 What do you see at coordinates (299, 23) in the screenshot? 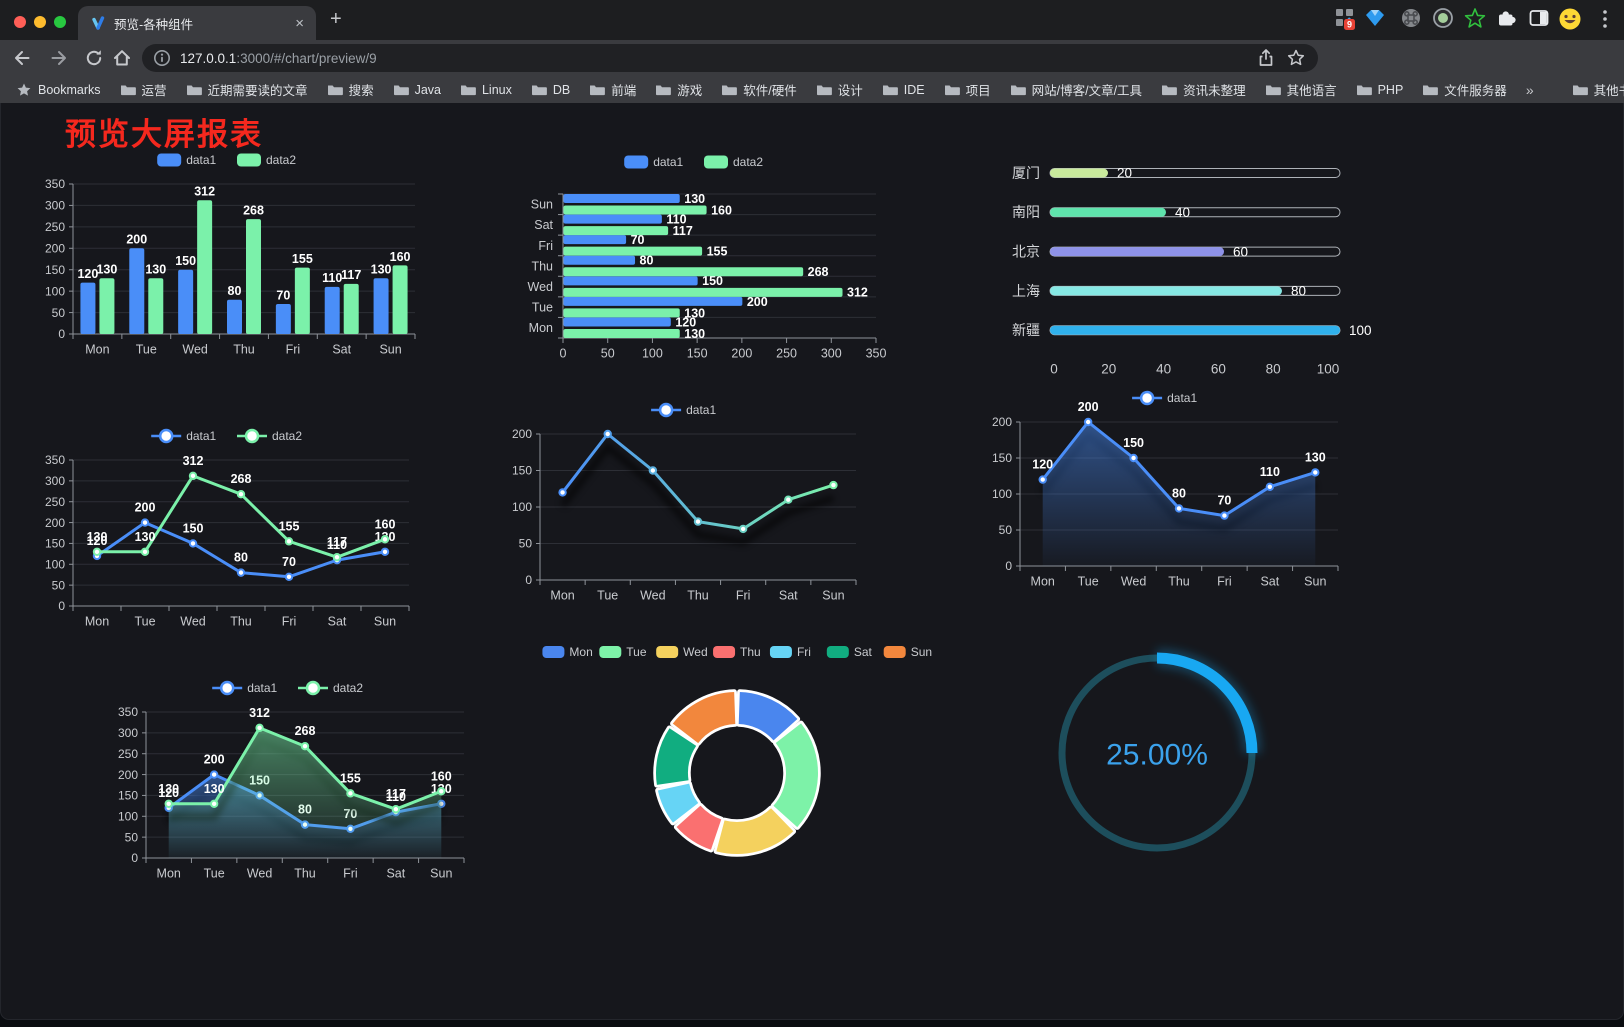
I see `tab-close-icon: ×` at bounding box center [299, 23].